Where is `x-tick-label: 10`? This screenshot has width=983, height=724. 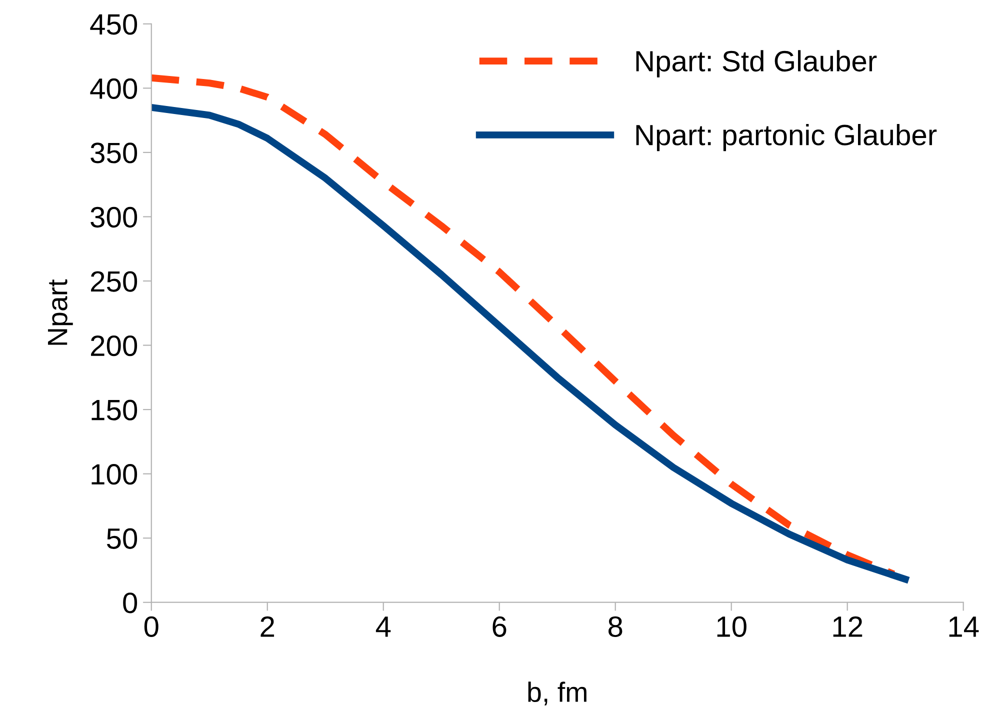
x-tick-label: 10 is located at coordinates (731, 626).